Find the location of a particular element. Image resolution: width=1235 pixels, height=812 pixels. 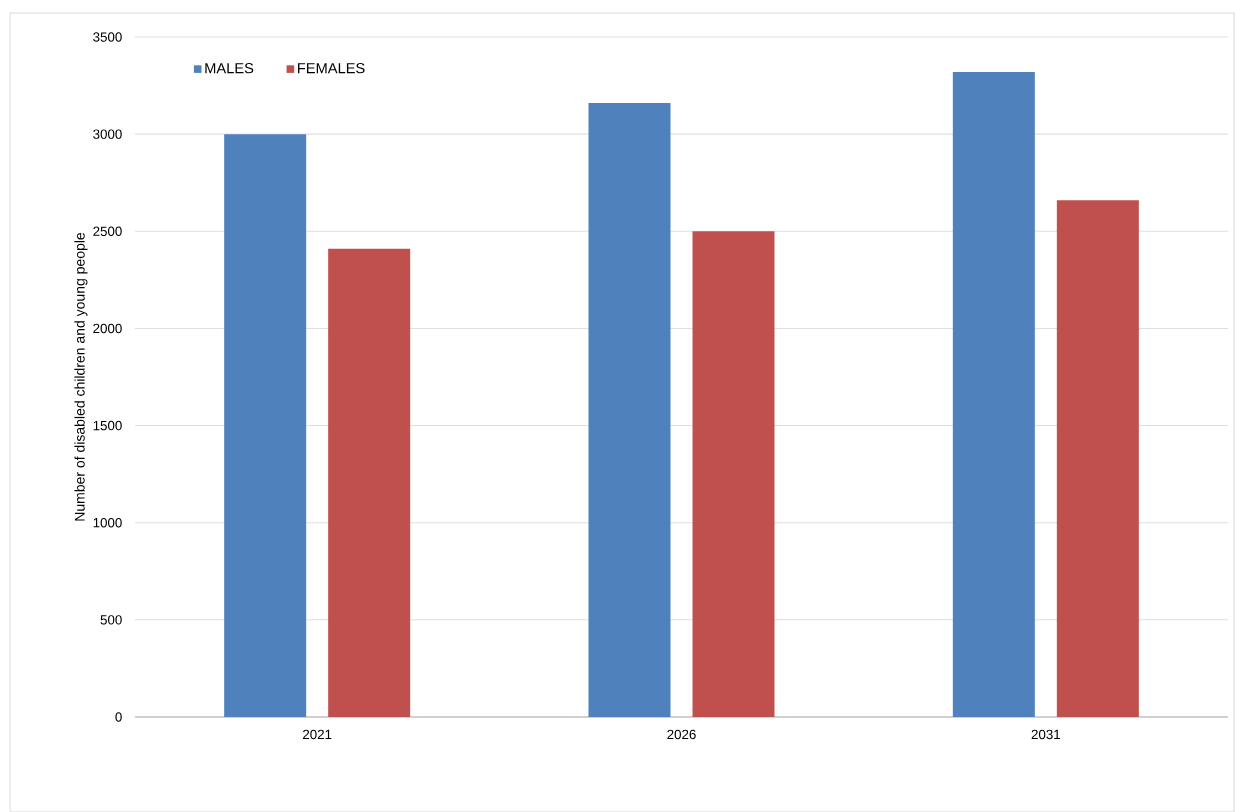

y-tick-label: 1500 is located at coordinates (107, 425).